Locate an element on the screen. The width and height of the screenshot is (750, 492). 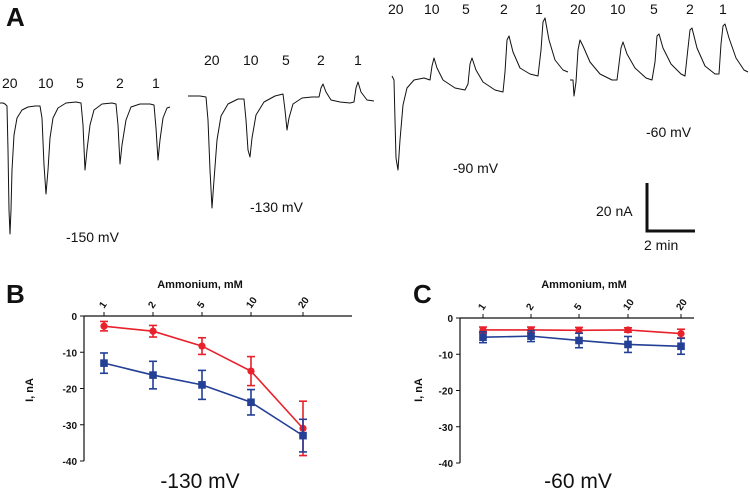
trace-group-130: 20 10 5 2 1 -130 mV is located at coordinates (281, 133).